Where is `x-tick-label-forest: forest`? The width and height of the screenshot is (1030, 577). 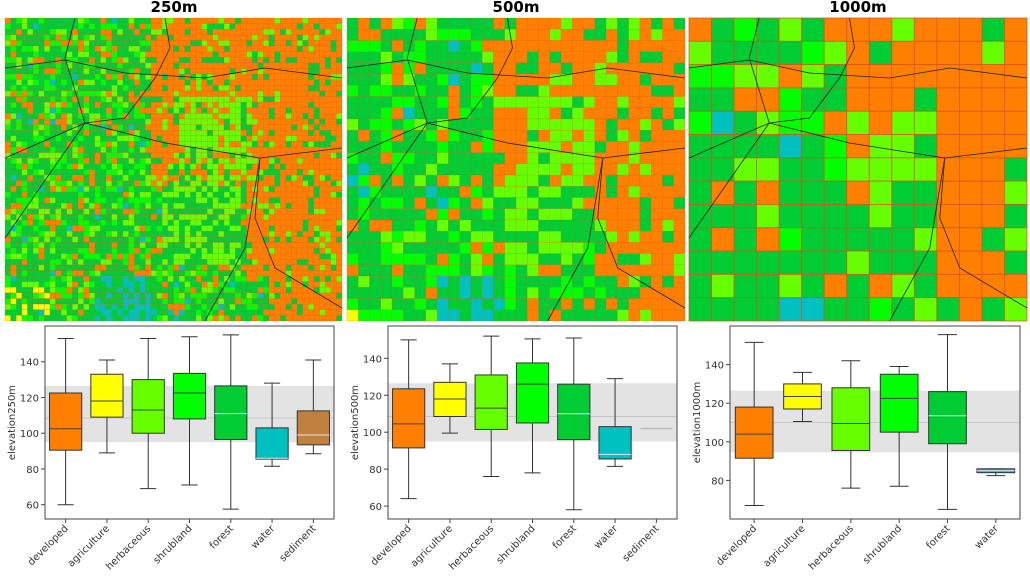 x-tick-label-forest: forest is located at coordinates (938, 537).